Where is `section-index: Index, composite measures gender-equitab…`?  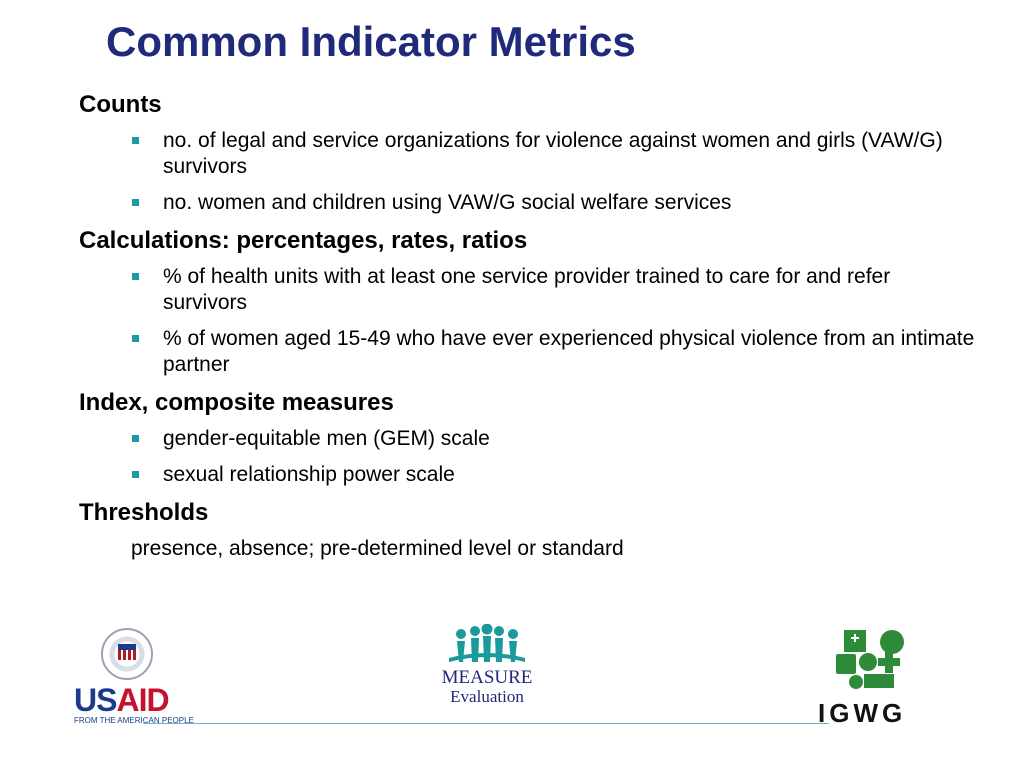 section-index: Index, composite measures gender-equitab… is located at coordinates (529, 438).